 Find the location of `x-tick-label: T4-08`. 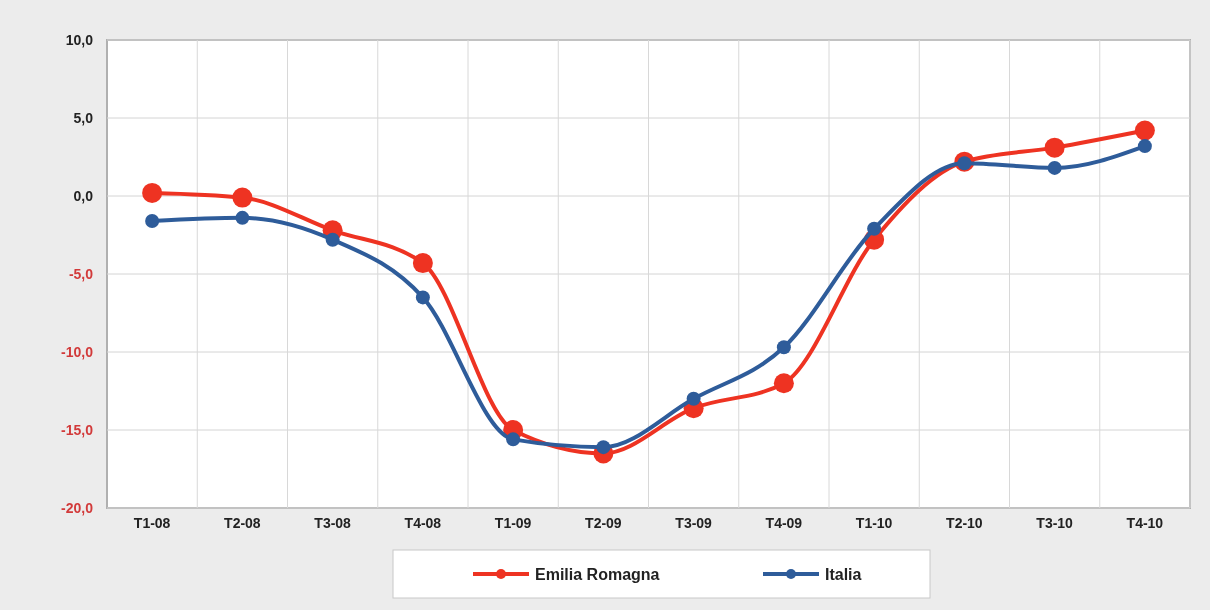

x-tick-label: T4-08 is located at coordinates (423, 523).